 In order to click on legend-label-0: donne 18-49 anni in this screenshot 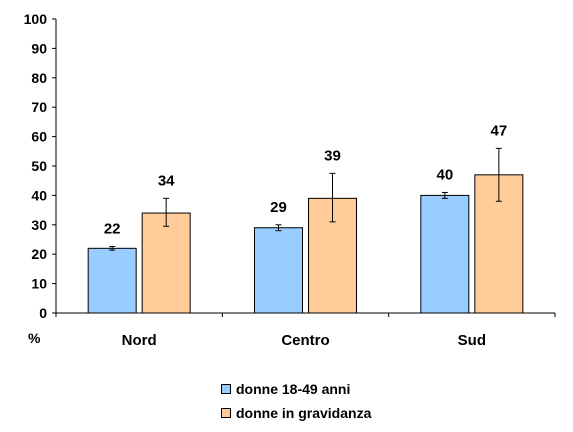, I will do `click(293, 388)`.